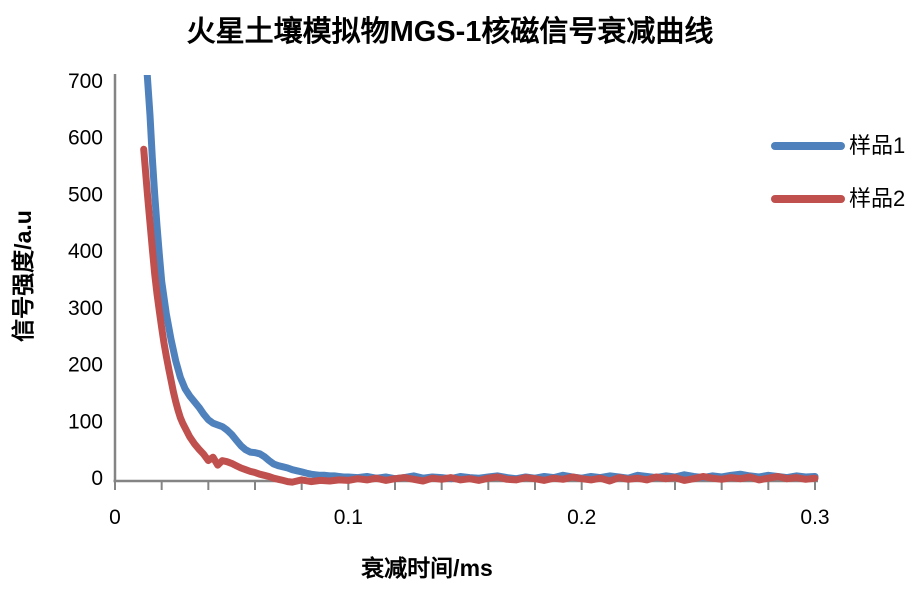 This screenshot has height=591, width=921. I want to click on x-tick-label: 0, so click(115, 517).